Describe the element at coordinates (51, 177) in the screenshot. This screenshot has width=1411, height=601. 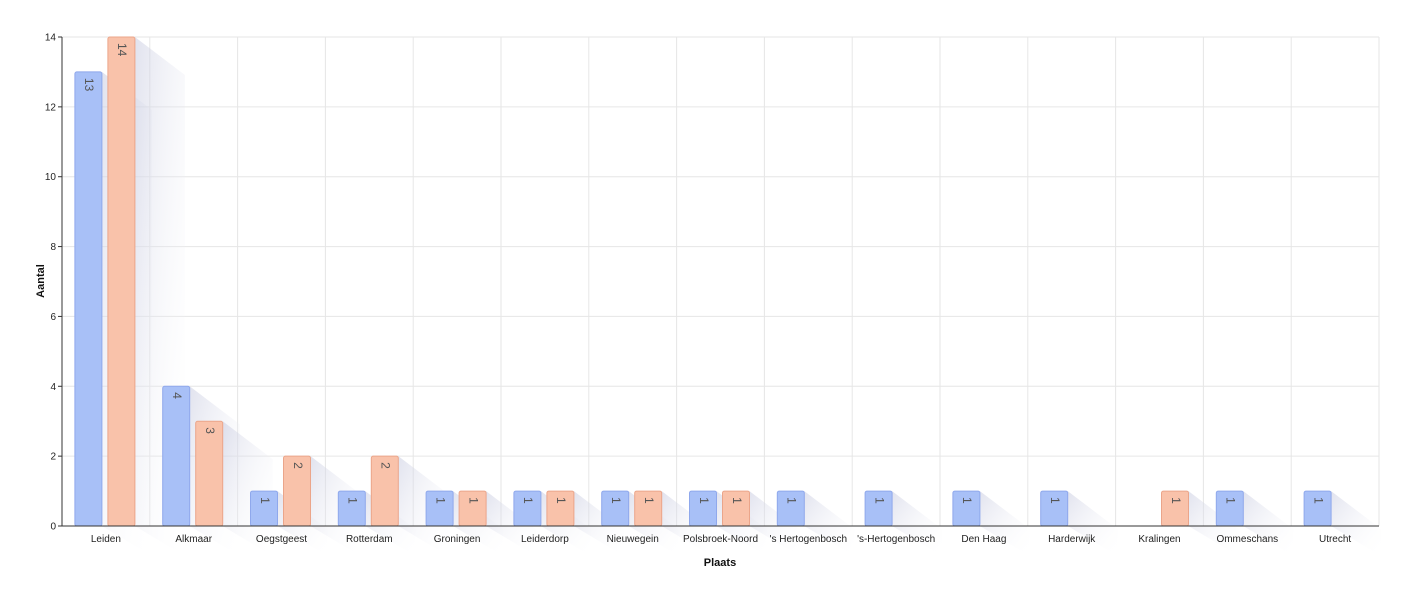
I see `y-tick-label: 10` at that location.